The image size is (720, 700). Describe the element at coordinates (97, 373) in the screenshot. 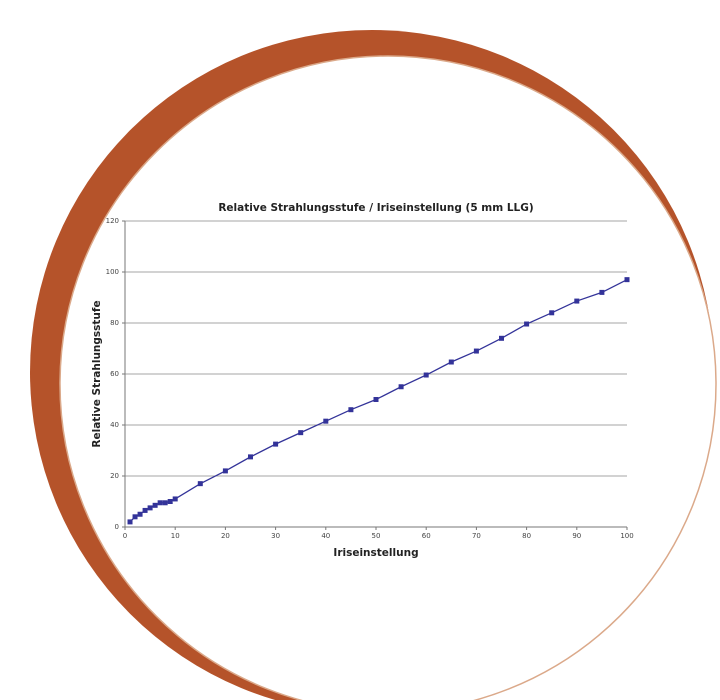

I see `y-axis-label: Relative Strahlungsstufe` at that location.